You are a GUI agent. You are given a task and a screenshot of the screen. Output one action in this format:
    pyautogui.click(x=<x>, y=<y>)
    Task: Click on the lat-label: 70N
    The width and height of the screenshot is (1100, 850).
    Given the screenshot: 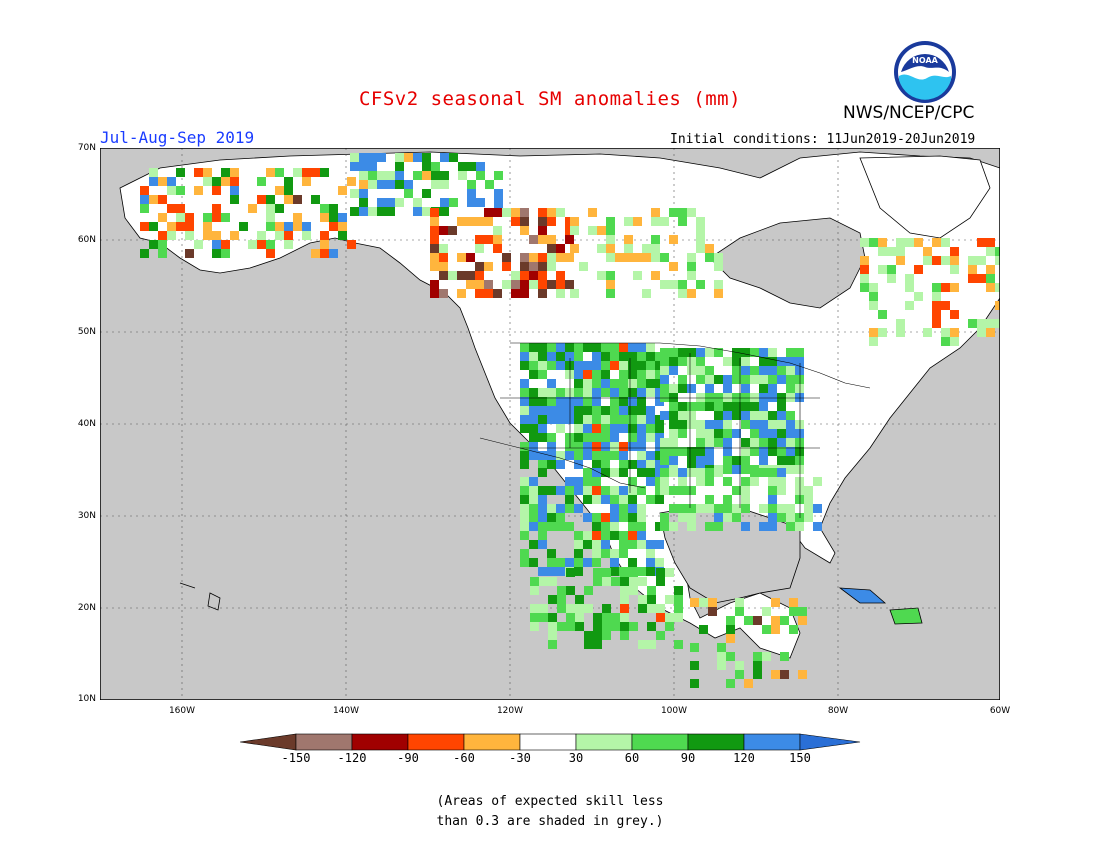 What is the action you would take?
    pyautogui.click(x=86, y=148)
    